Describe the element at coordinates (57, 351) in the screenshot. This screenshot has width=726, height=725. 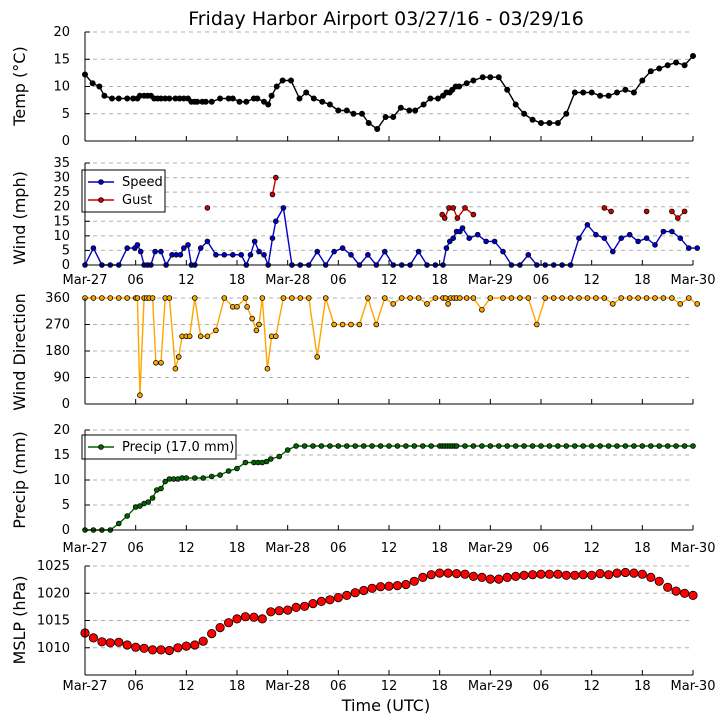
I see `y-tick-label: 180` at that location.